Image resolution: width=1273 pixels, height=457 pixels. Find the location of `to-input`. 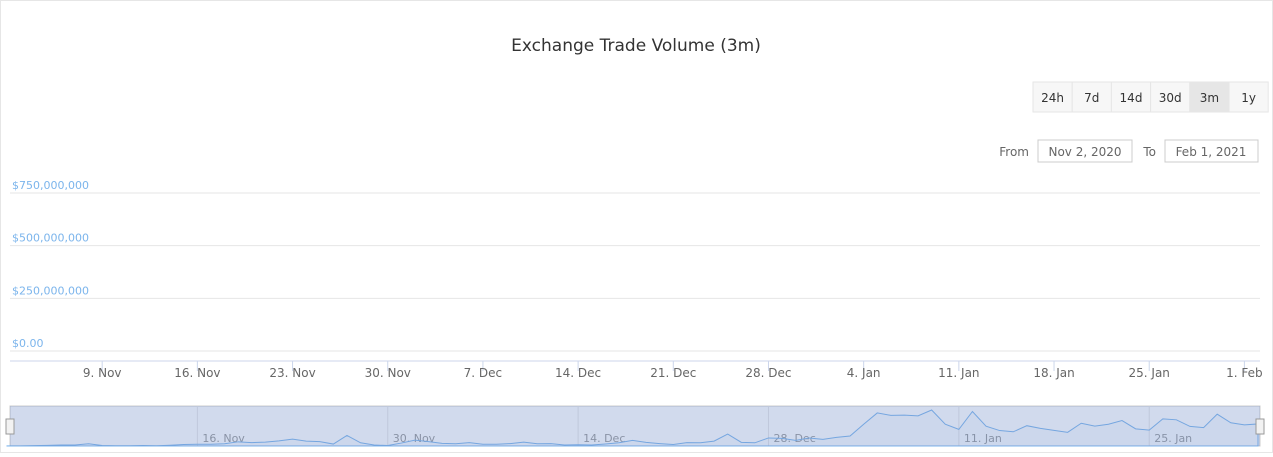

to-input is located at coordinates (1211, 151).